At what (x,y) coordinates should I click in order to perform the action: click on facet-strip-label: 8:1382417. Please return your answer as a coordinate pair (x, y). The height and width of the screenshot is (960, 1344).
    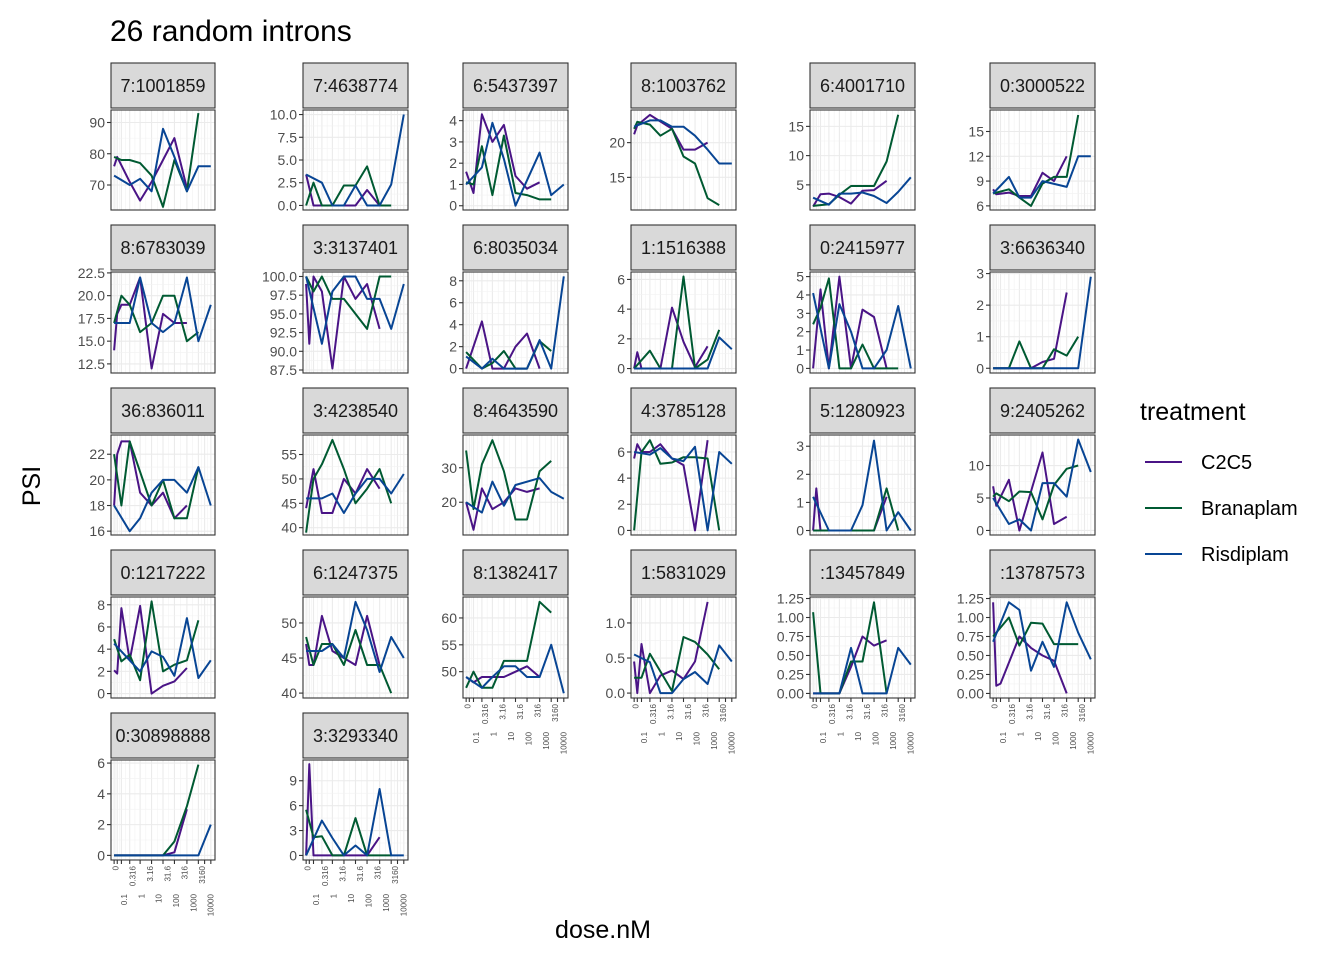
    Looking at the image, I should click on (515, 573).